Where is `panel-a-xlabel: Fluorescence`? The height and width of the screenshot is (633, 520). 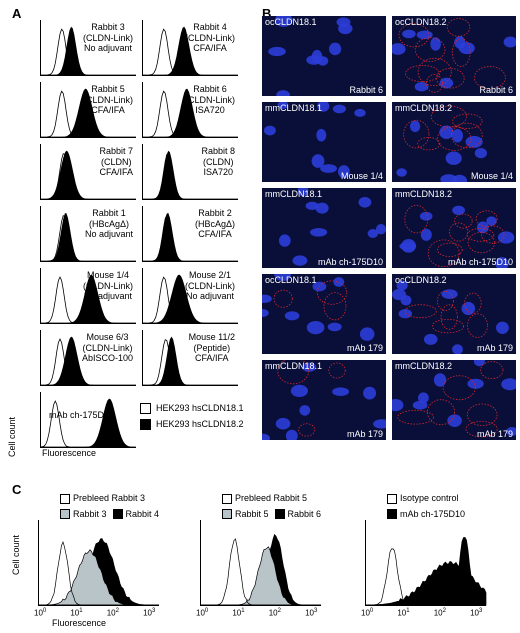
panel-a-xlabel: Fluorescence is located at coordinates (69, 453).